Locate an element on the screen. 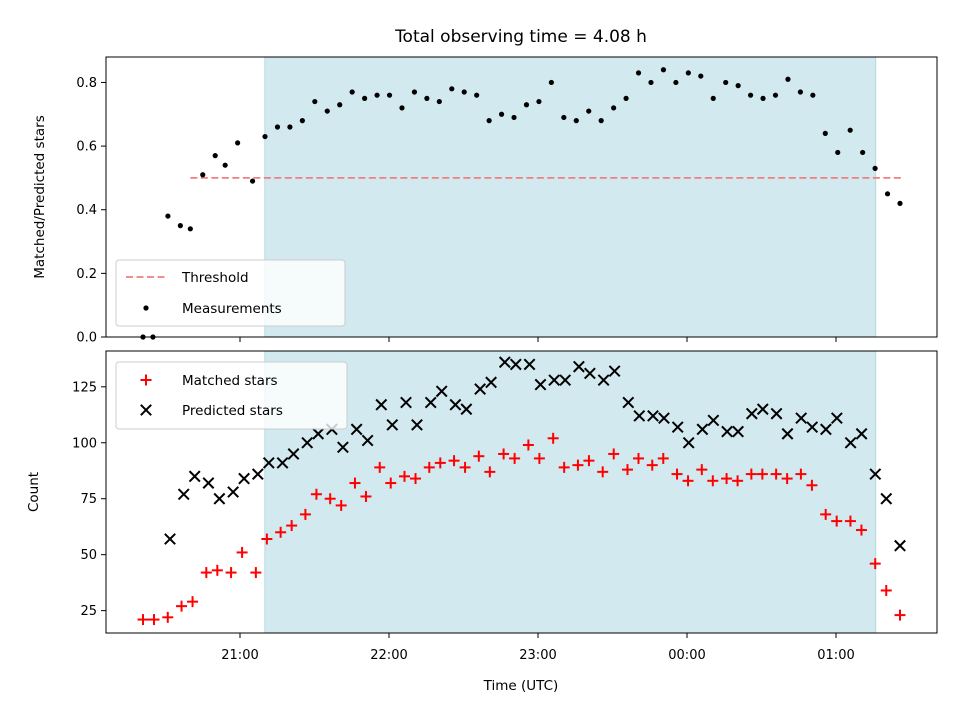 This screenshot has width=960, height=720. bottom-x-tick-label: 21:00 is located at coordinates (239, 655).